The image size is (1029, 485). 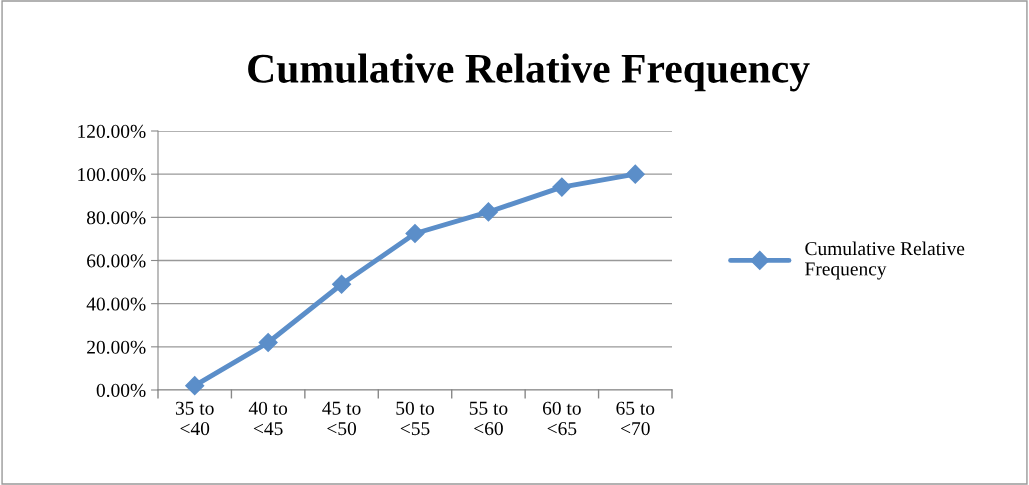 What do you see at coordinates (116, 304) in the screenshot?
I see `y-tick-label: 40.00%` at bounding box center [116, 304].